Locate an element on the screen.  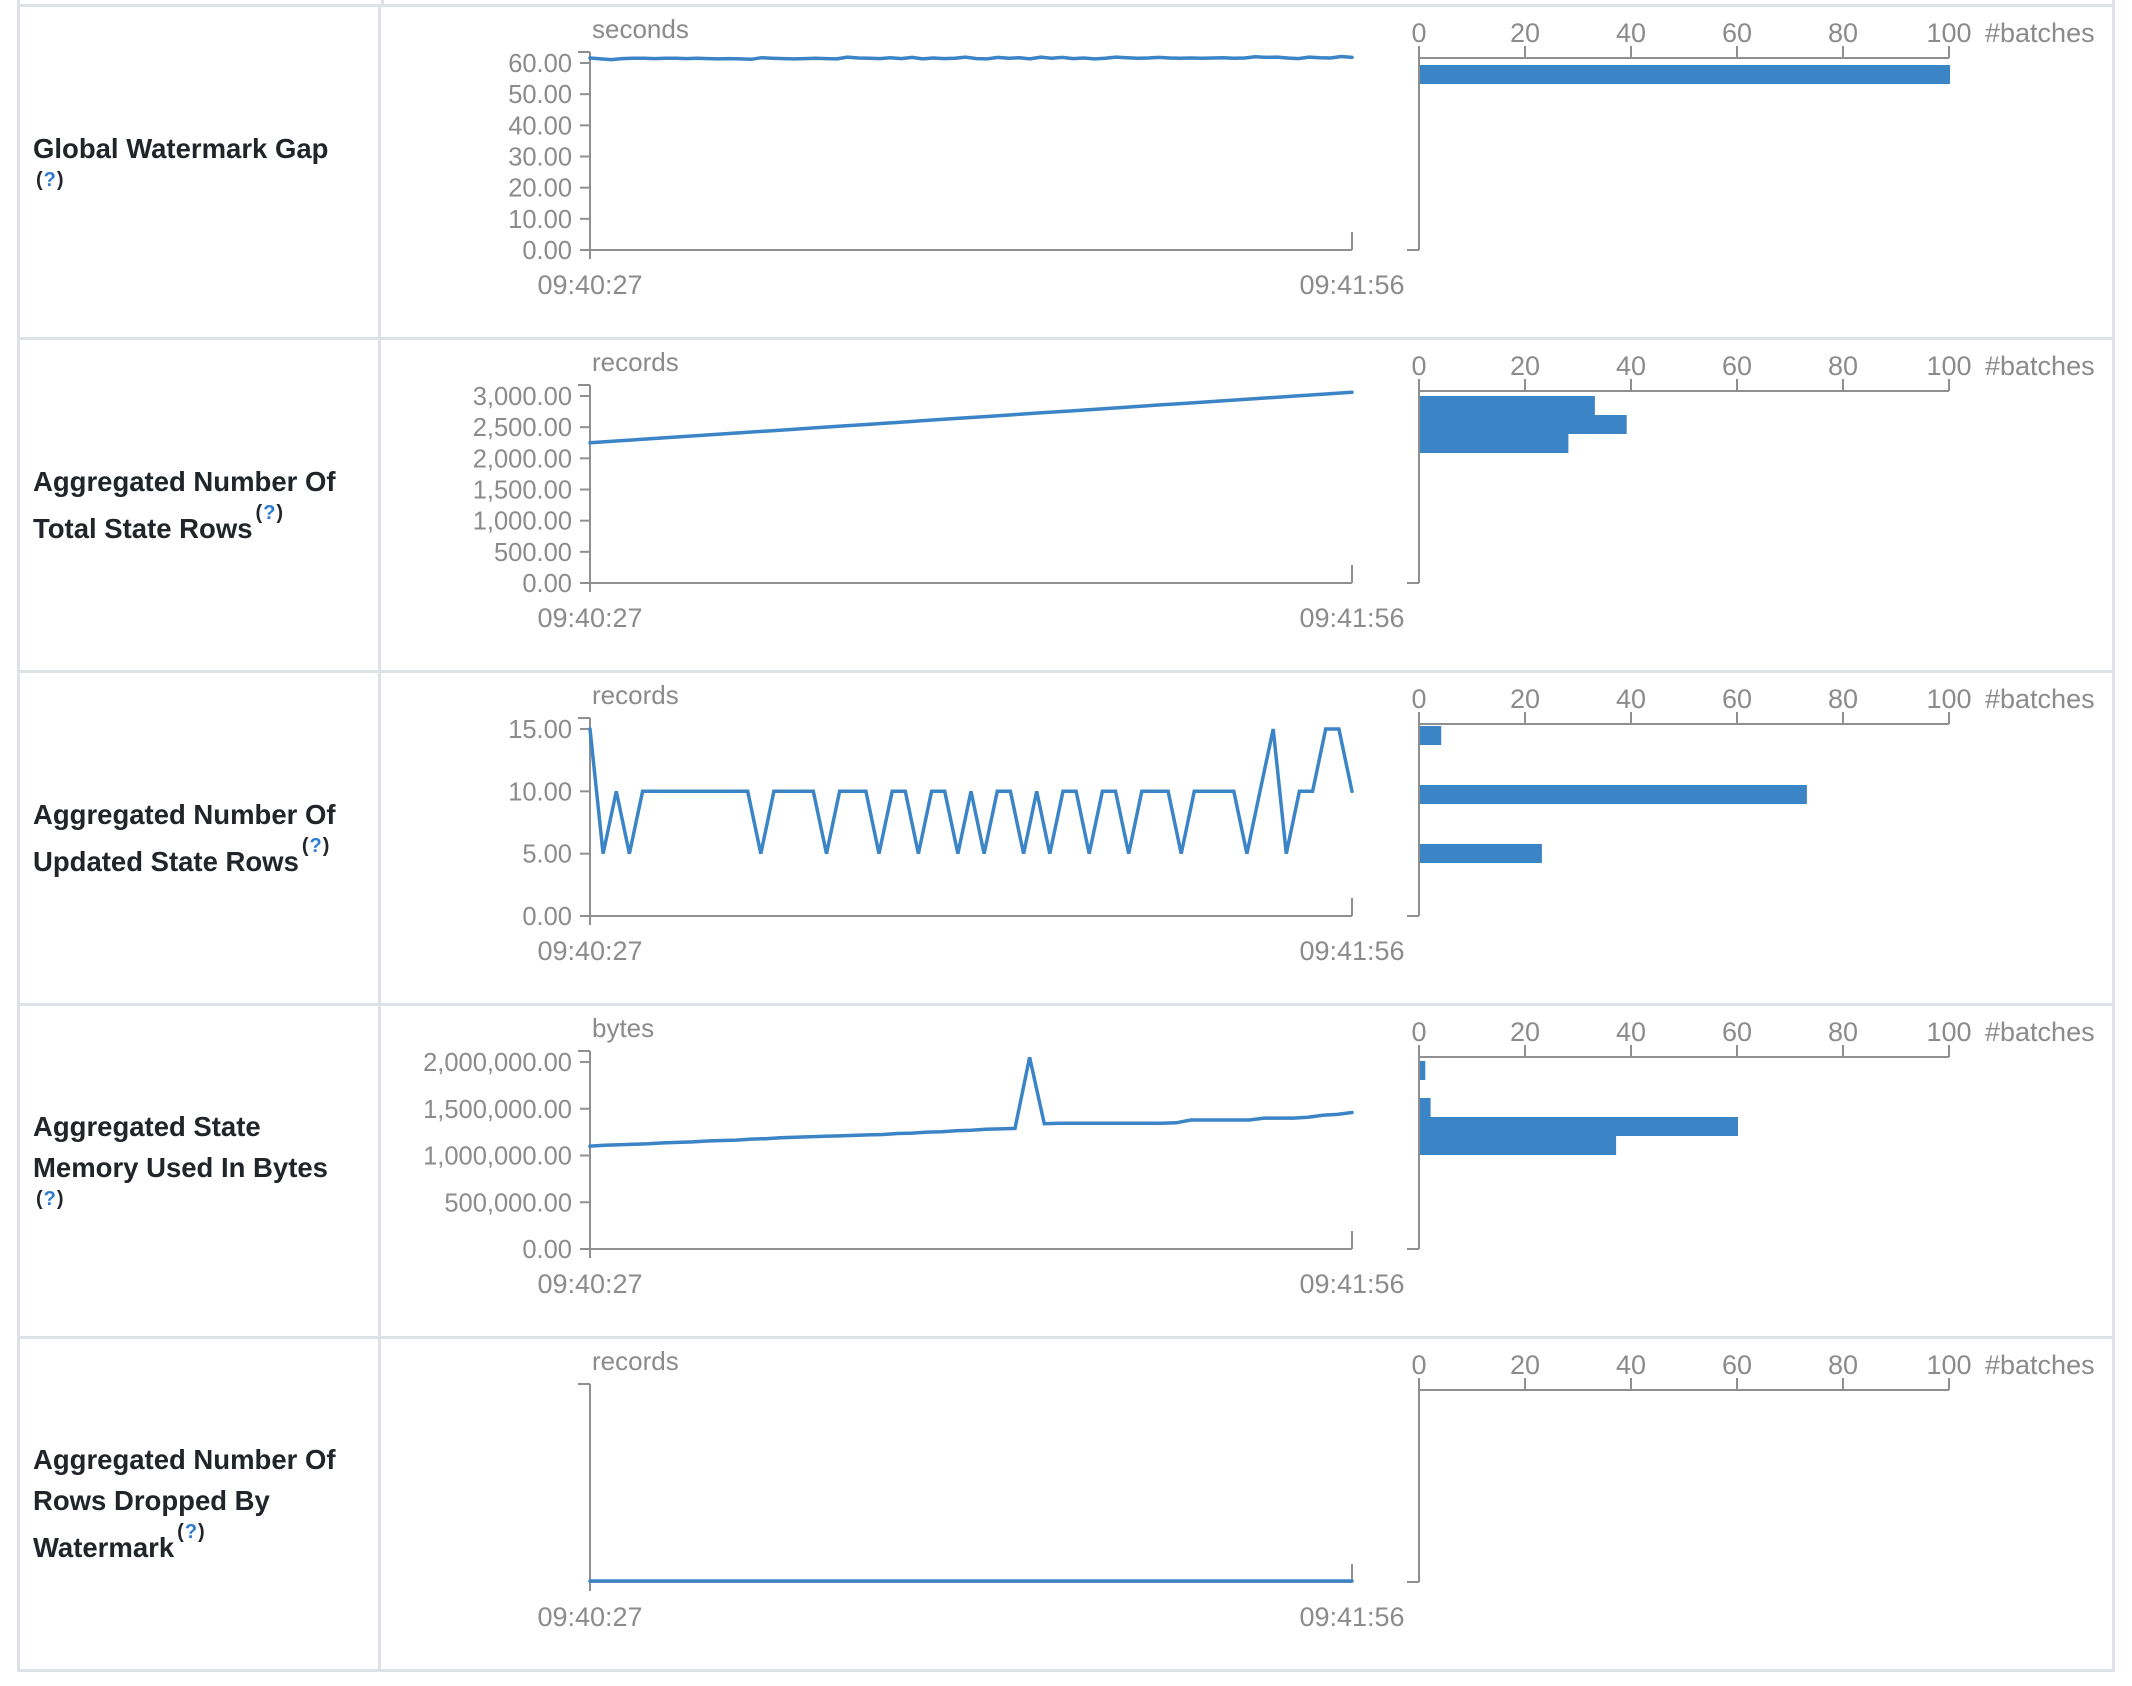
table-top-edge is located at coordinates (1066, 3).